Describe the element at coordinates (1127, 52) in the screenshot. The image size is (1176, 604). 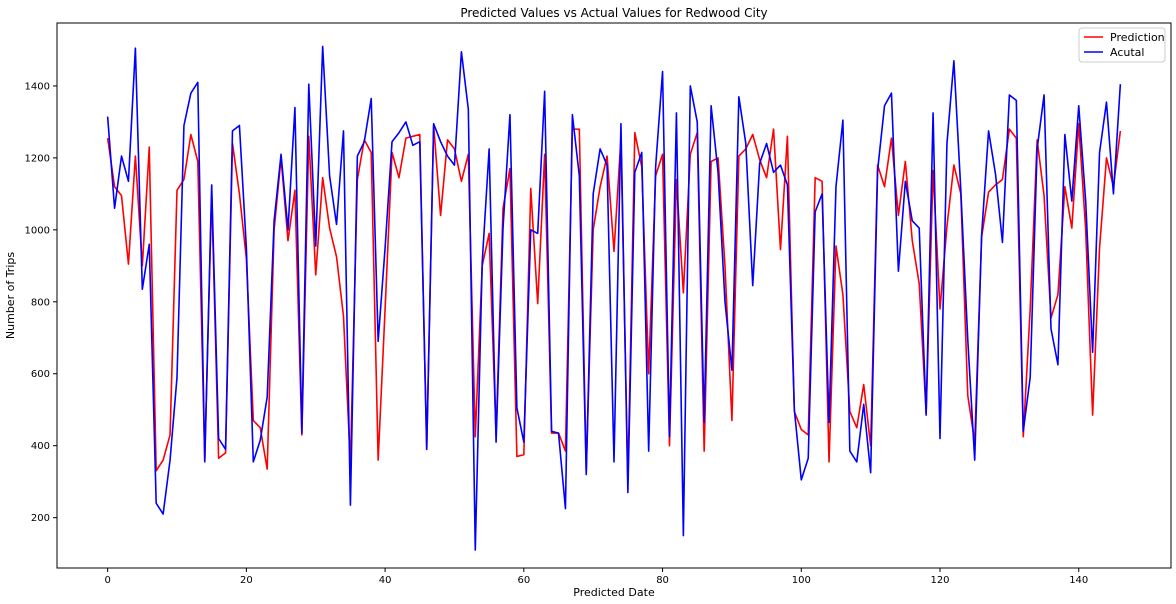
I see `legend-label: Acutal` at that location.